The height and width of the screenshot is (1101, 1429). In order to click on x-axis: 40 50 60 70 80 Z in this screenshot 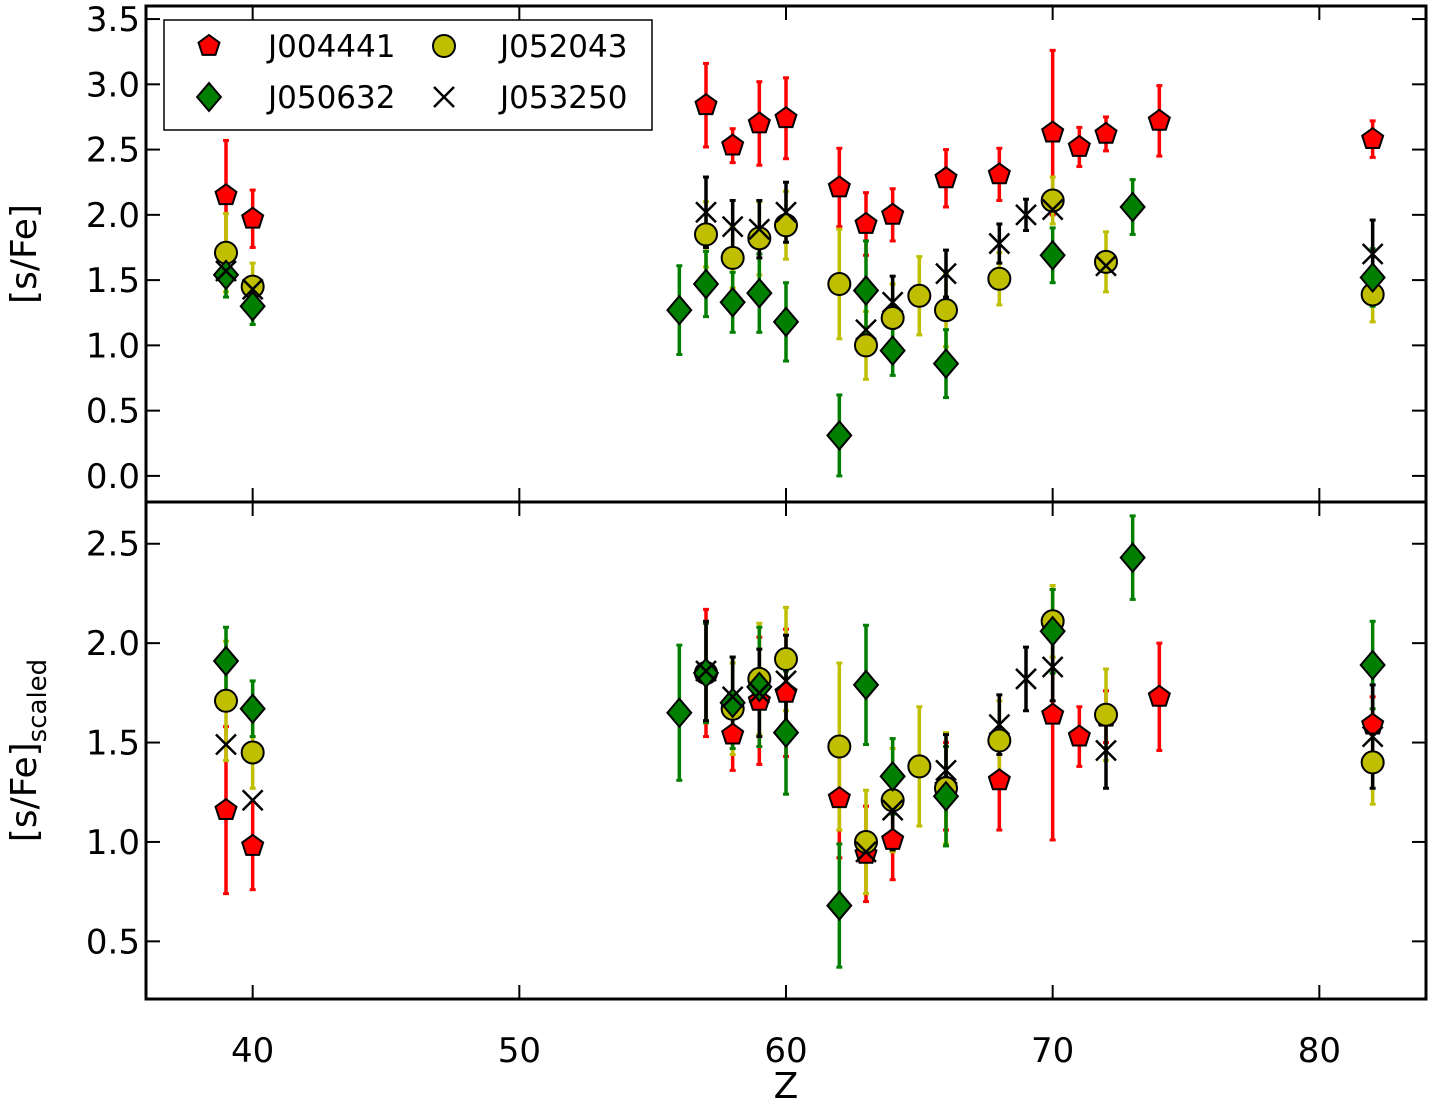, I will do `click(786, 1066)`.